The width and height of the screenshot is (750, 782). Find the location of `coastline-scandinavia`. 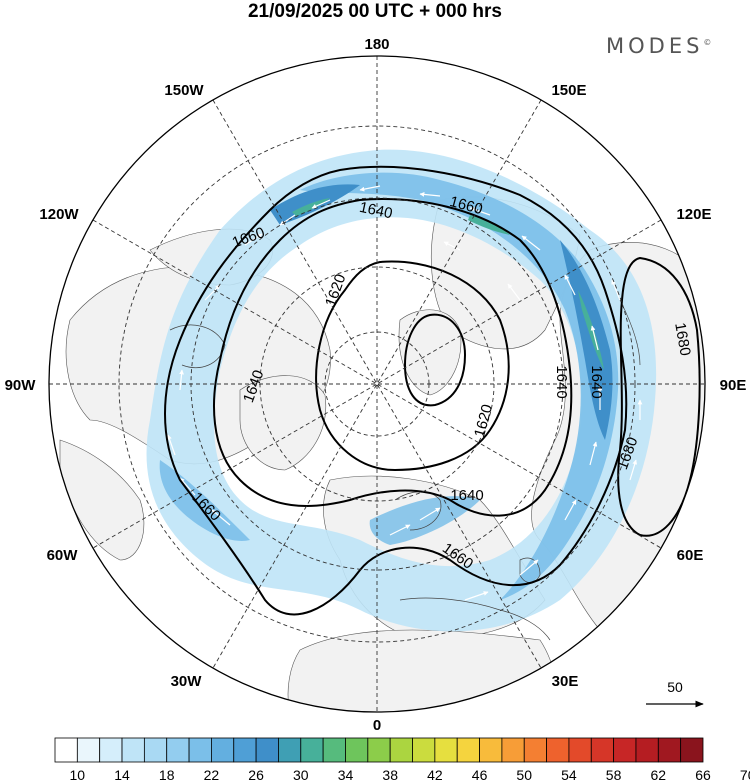

coastline-scandinavia is located at coordinates (418, 511).